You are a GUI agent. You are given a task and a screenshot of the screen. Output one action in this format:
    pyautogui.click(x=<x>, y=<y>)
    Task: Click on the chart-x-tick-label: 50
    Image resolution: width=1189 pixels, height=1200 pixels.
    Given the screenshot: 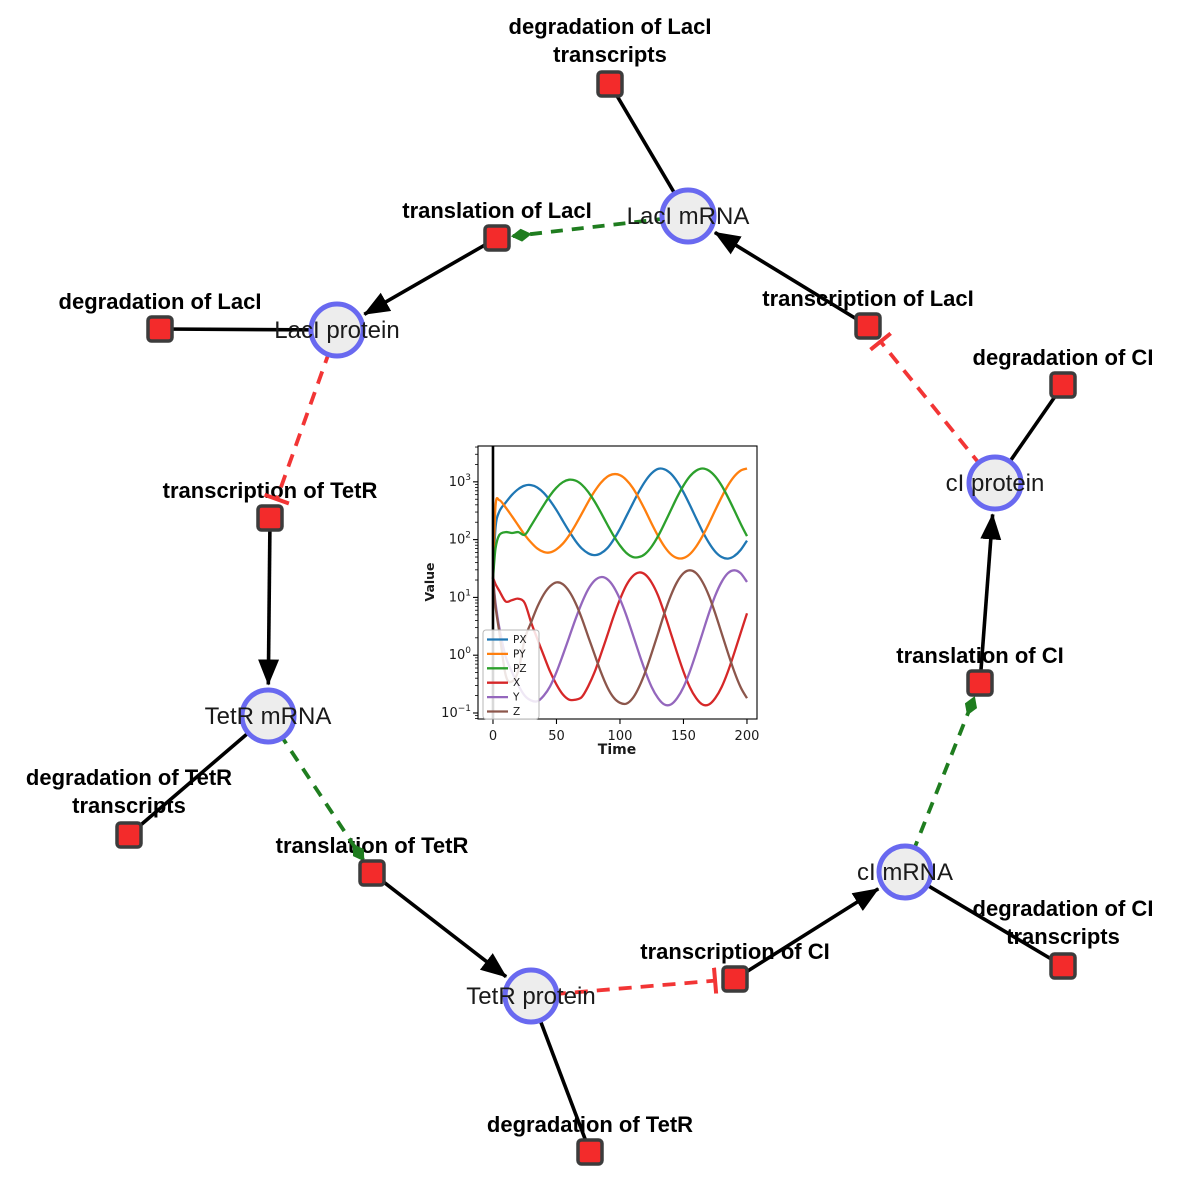 What is the action you would take?
    pyautogui.click(x=556, y=736)
    